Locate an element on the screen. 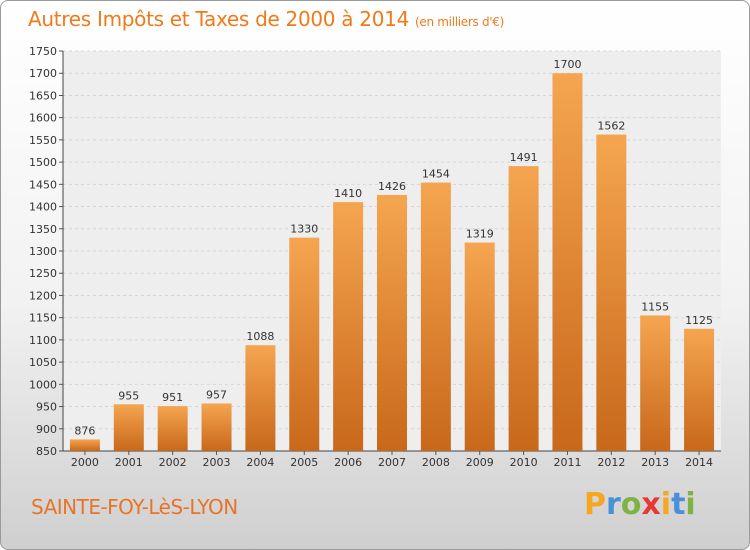  y-tick-label: 1050 is located at coordinates (43, 362).